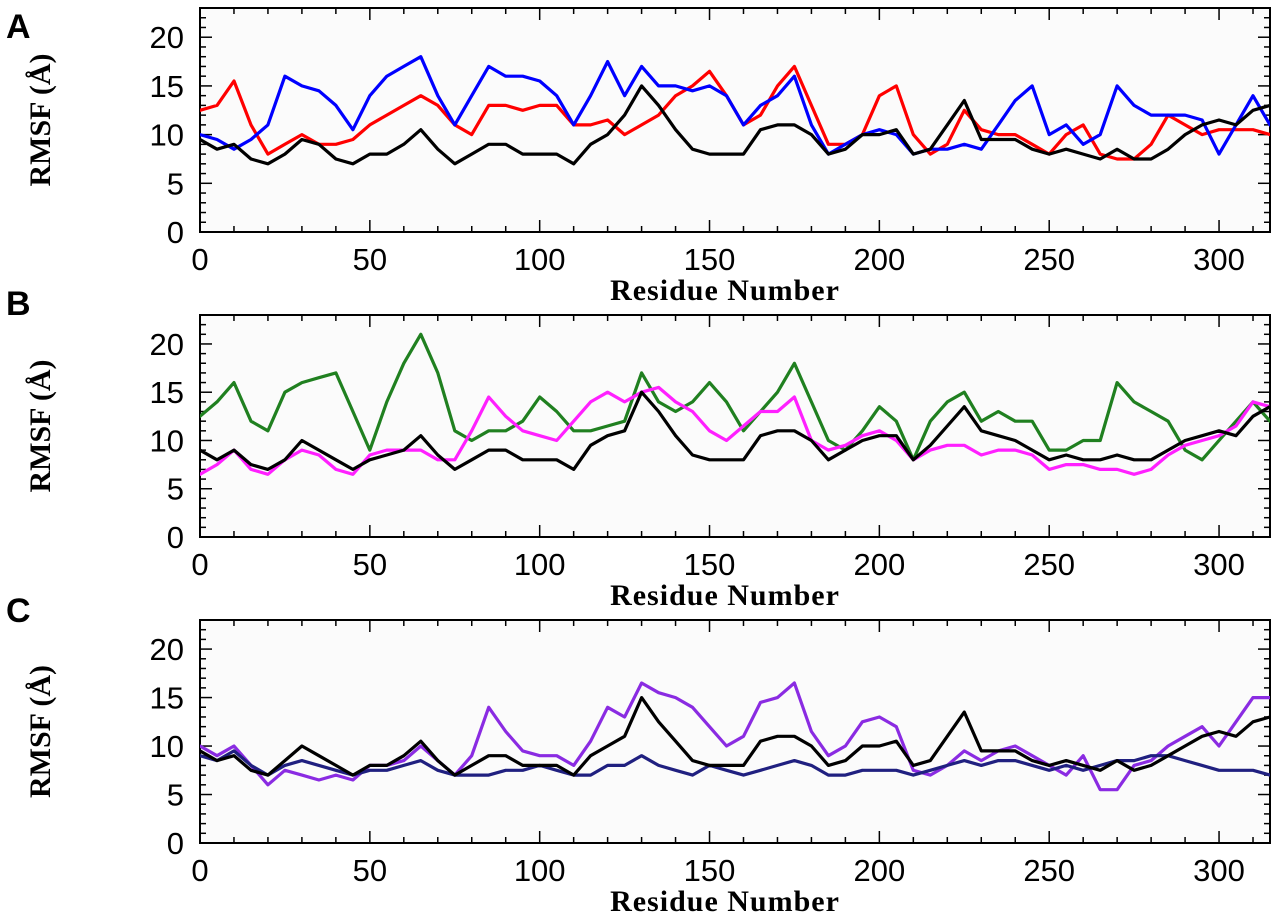 The image size is (1279, 922). I want to click on panel-label: C, so click(18, 611).